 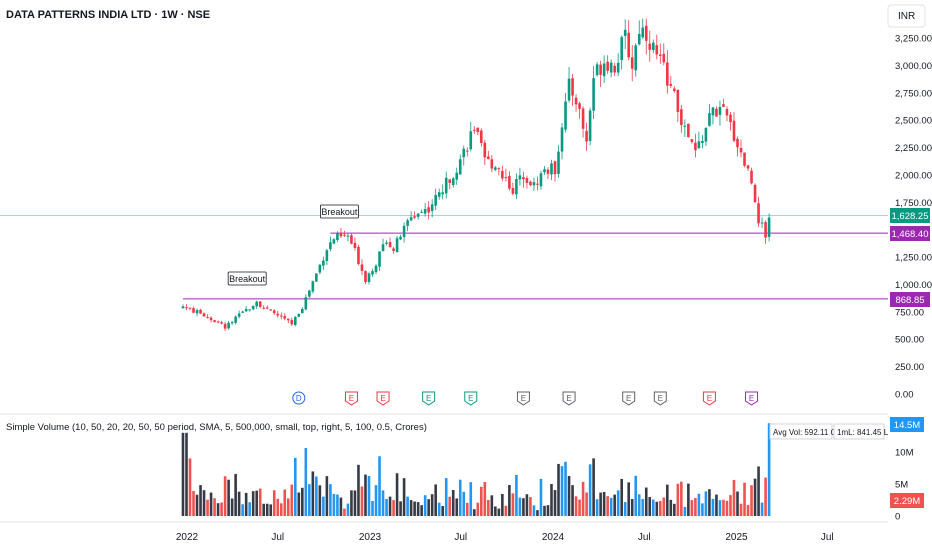 I want to click on volume-tick-label: 10M, so click(x=904, y=453).